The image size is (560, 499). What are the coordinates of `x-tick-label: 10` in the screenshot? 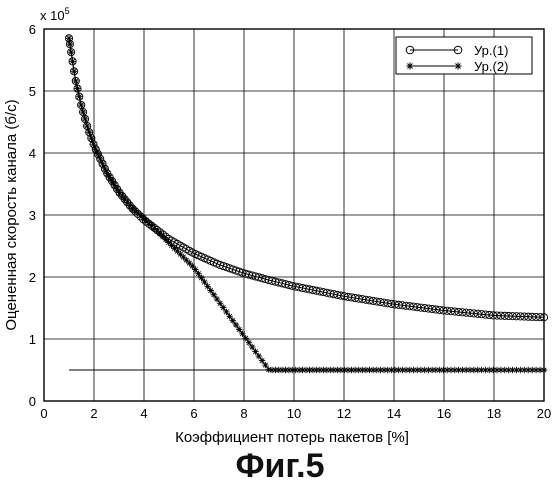 It's located at (294, 413).